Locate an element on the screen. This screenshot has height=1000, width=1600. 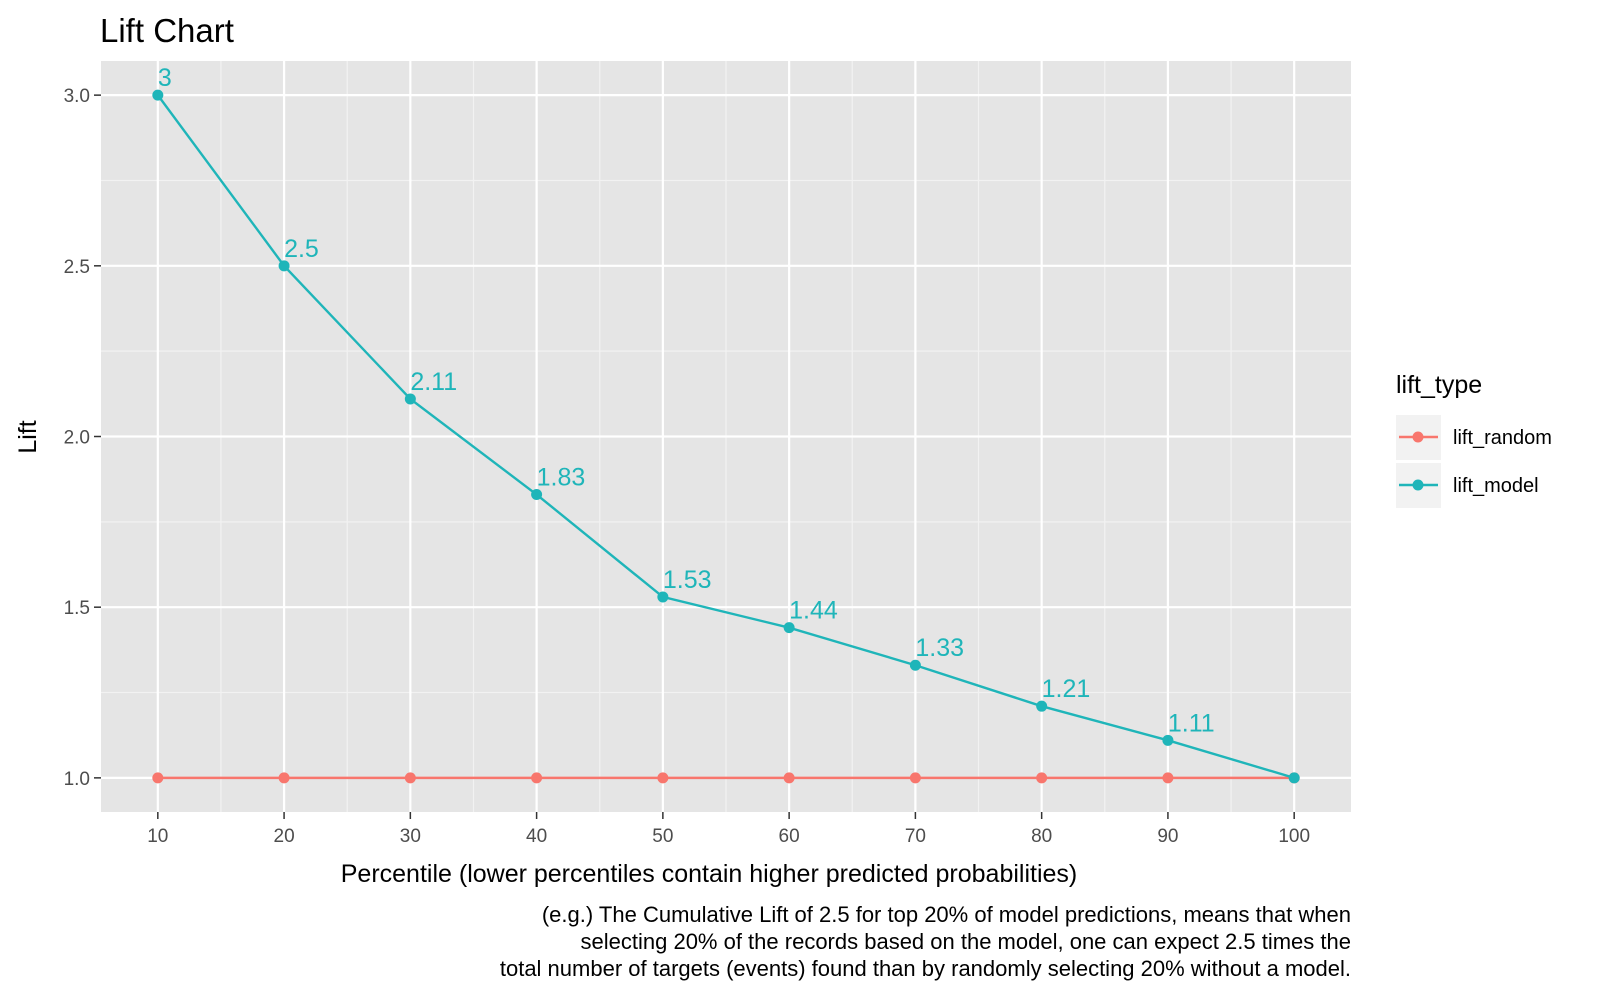
x-axis: 10 20 30 40 50 60 70 80 90 100 is located at coordinates (728, 829).